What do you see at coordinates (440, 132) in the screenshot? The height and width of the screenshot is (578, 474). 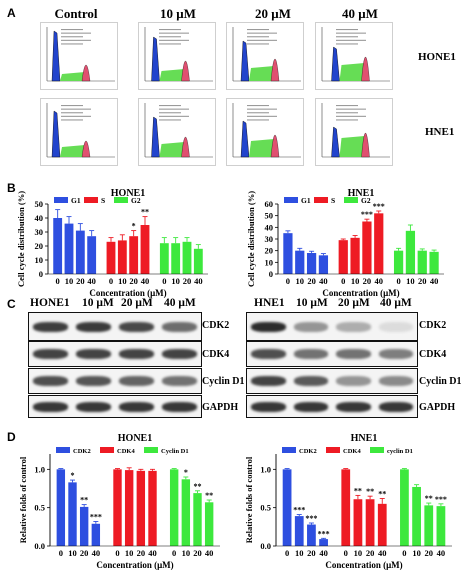 I see `row-label-hne1: HNE1` at bounding box center [440, 132].